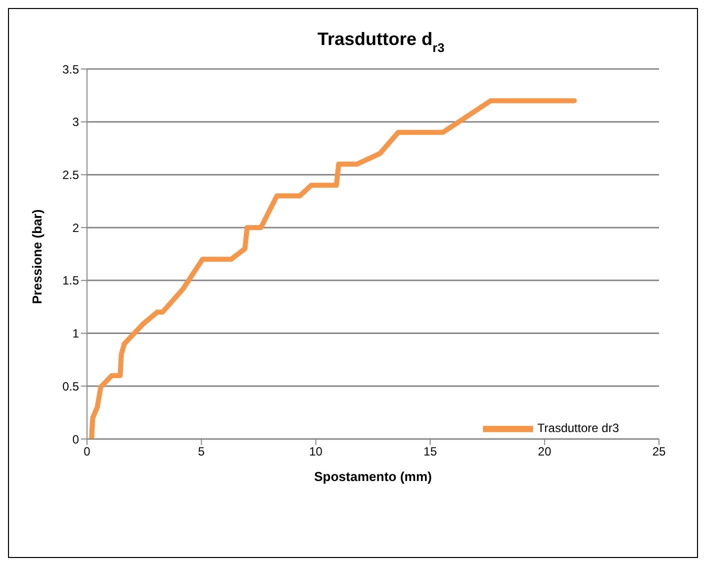 The width and height of the screenshot is (708, 568). What do you see at coordinates (545, 451) in the screenshot?
I see `x-tick-label: 20` at bounding box center [545, 451].